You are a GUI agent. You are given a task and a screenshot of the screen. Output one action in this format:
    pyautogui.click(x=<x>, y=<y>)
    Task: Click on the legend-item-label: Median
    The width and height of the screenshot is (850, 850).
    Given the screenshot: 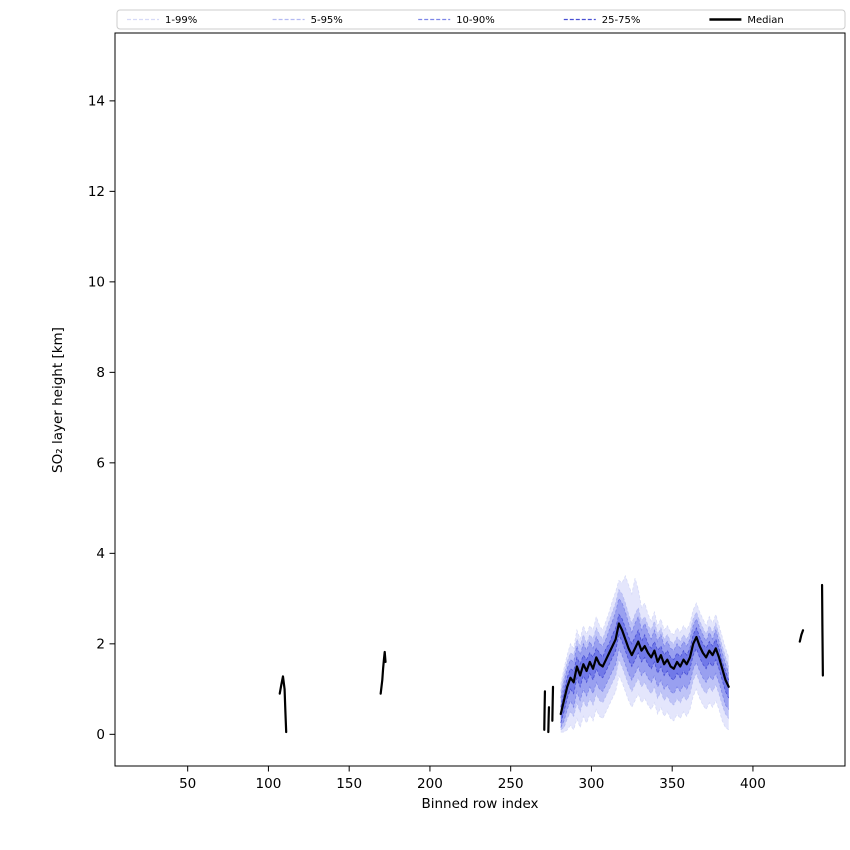 What is the action you would take?
    pyautogui.click(x=765, y=20)
    